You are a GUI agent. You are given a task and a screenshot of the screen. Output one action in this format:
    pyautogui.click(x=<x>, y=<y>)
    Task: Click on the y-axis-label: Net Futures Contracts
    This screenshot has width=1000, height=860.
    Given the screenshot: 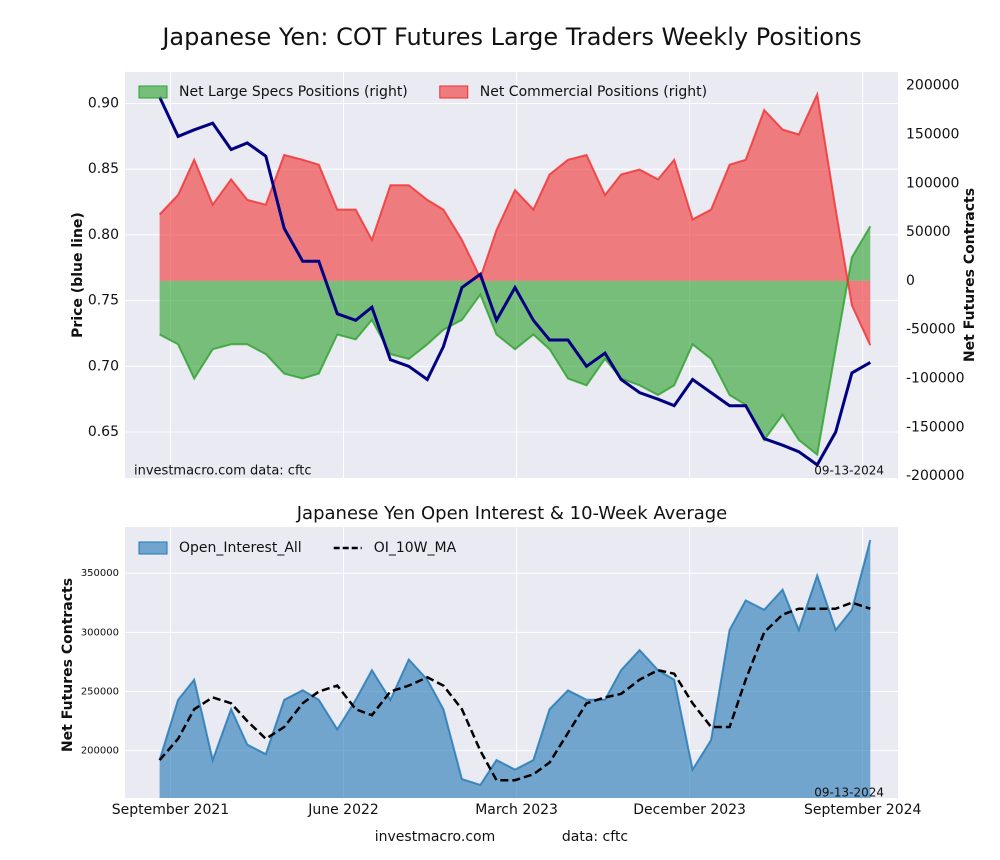 What is the action you would take?
    pyautogui.click(x=68, y=665)
    